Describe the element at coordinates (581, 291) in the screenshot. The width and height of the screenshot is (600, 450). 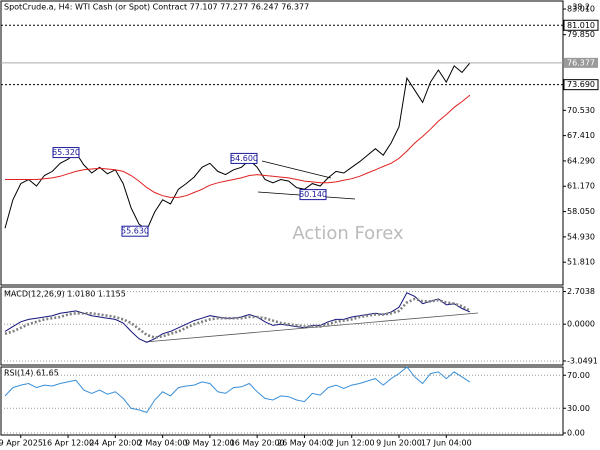
I see `y-tick-label: 2.7038` at that location.